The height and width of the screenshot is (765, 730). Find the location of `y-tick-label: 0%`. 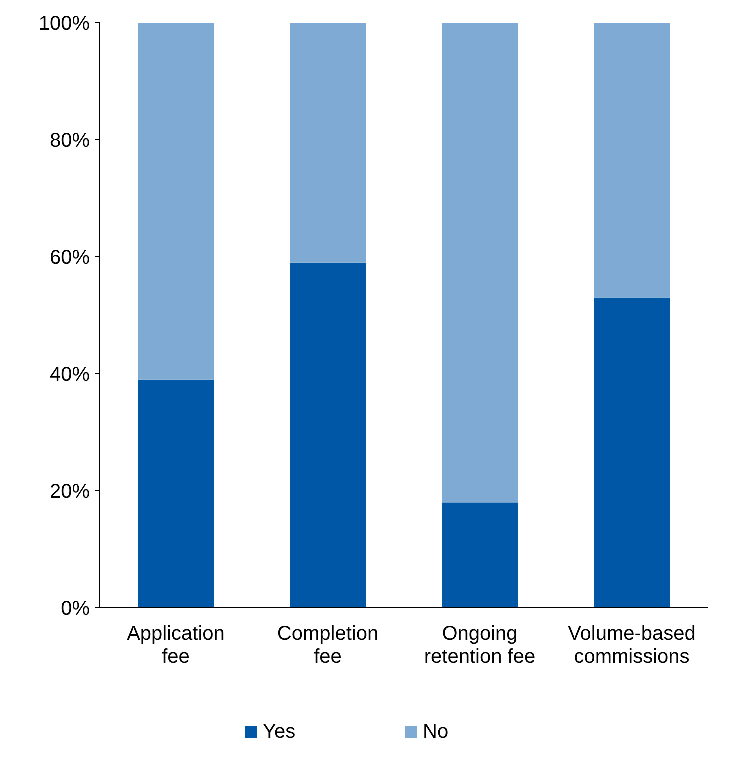

y-tick-label: 0% is located at coordinates (75, 609).